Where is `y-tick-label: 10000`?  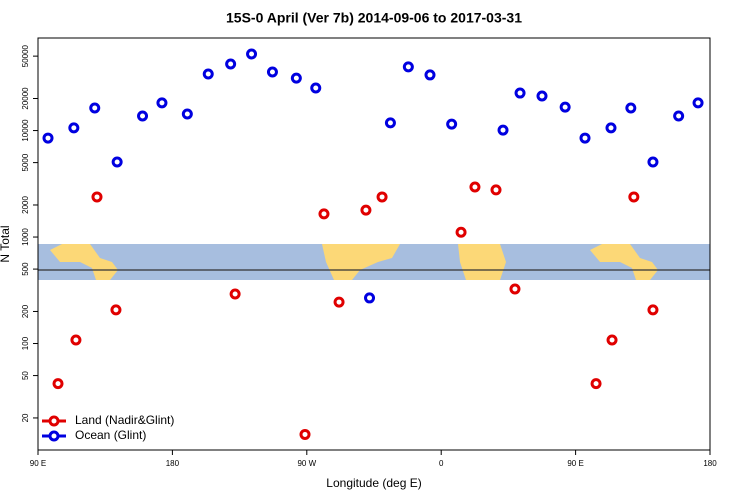 y-tick-label: 10000 is located at coordinates (25, 130).